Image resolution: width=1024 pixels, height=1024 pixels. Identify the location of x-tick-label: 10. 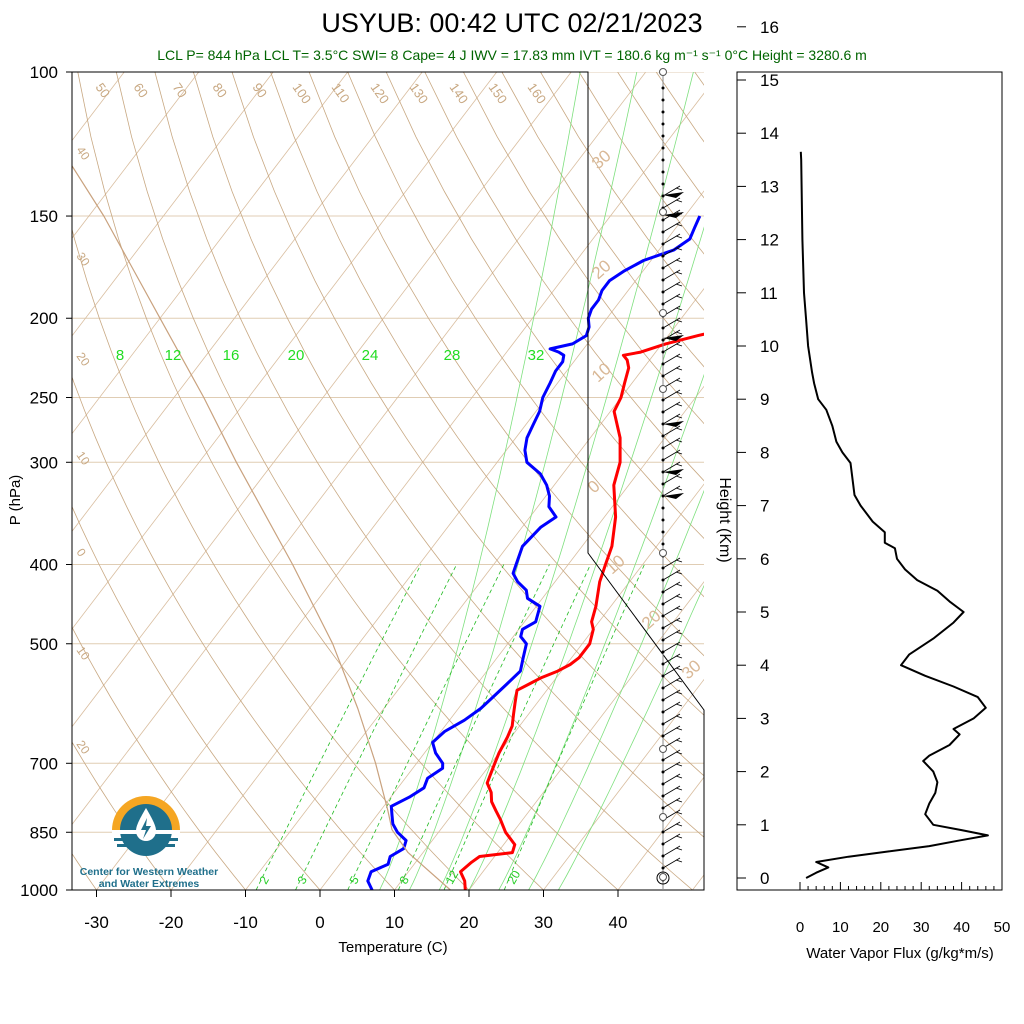
(394, 922).